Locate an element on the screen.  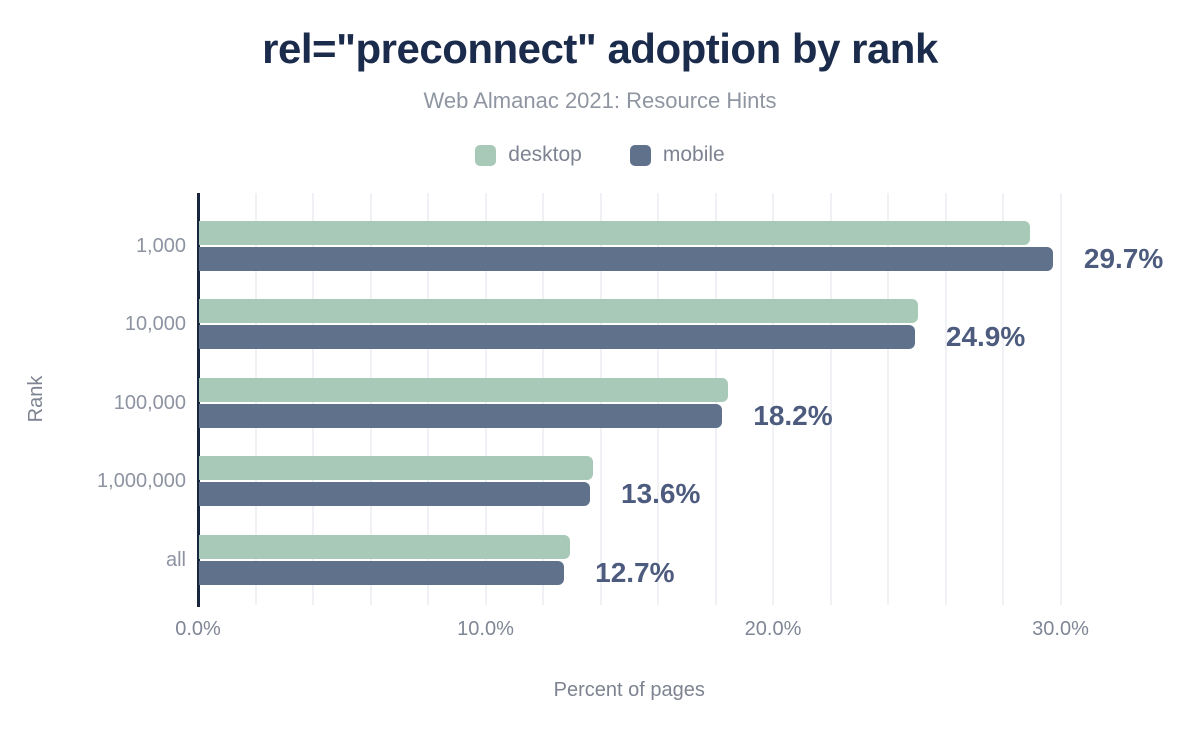
y-axis-line is located at coordinates (198, 400).